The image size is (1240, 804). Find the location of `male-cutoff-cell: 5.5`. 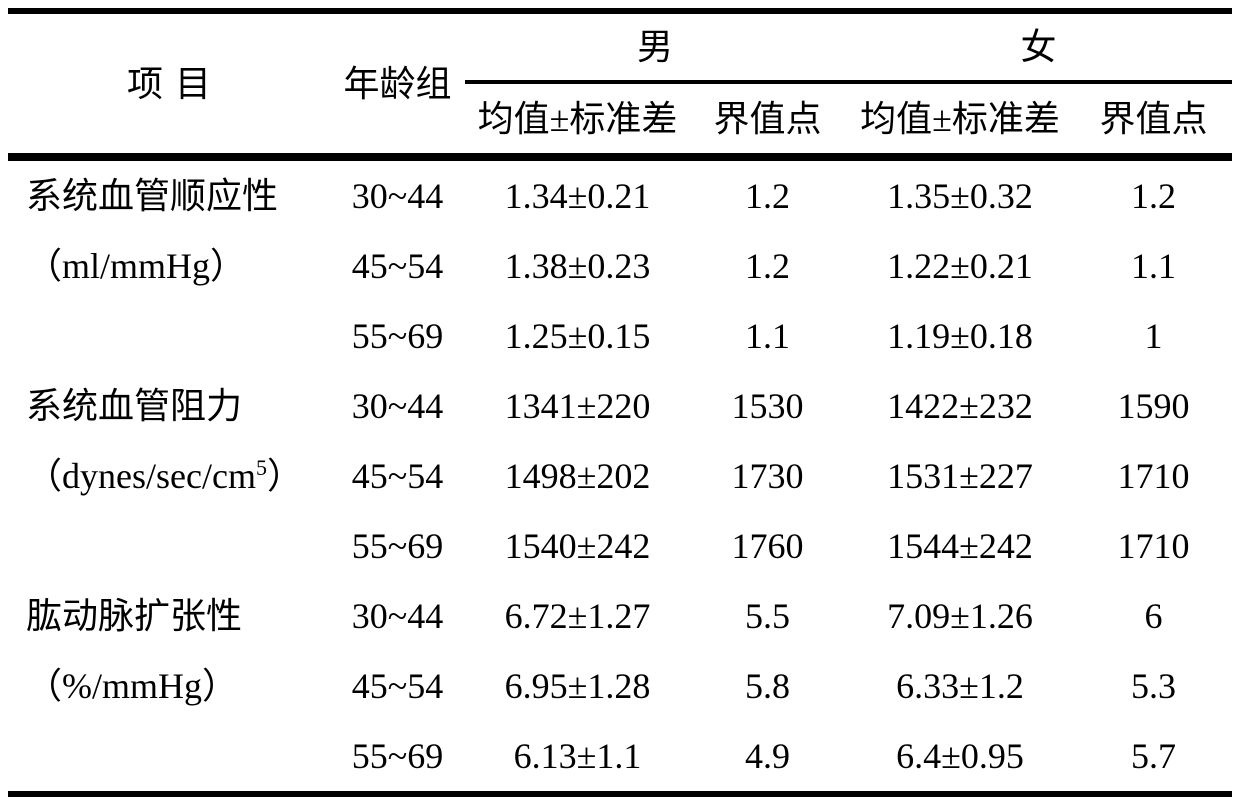

male-cutoff-cell: 5.5 is located at coordinates (767, 616).